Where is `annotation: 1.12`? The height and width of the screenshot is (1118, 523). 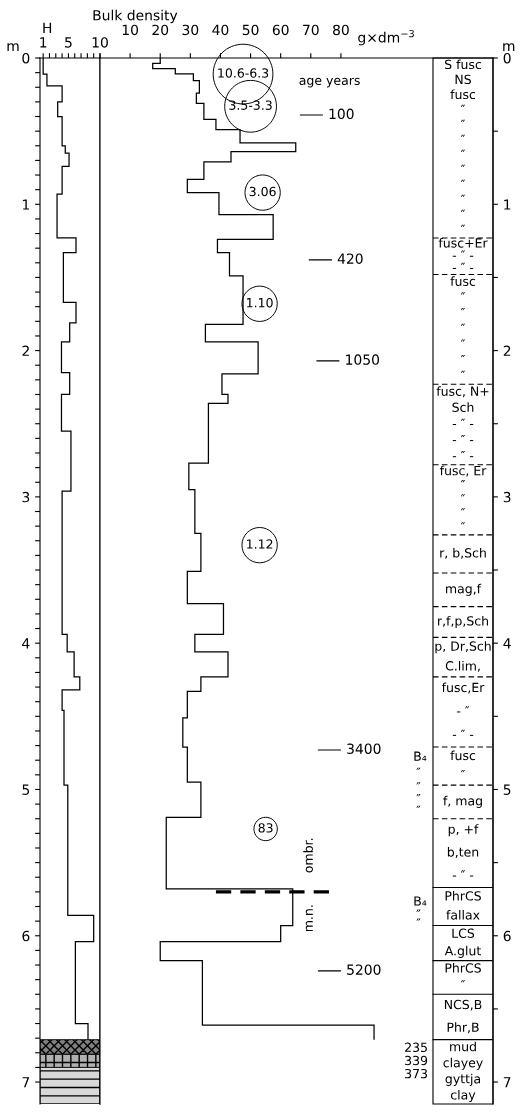
annotation: 1.12 is located at coordinates (260, 544).